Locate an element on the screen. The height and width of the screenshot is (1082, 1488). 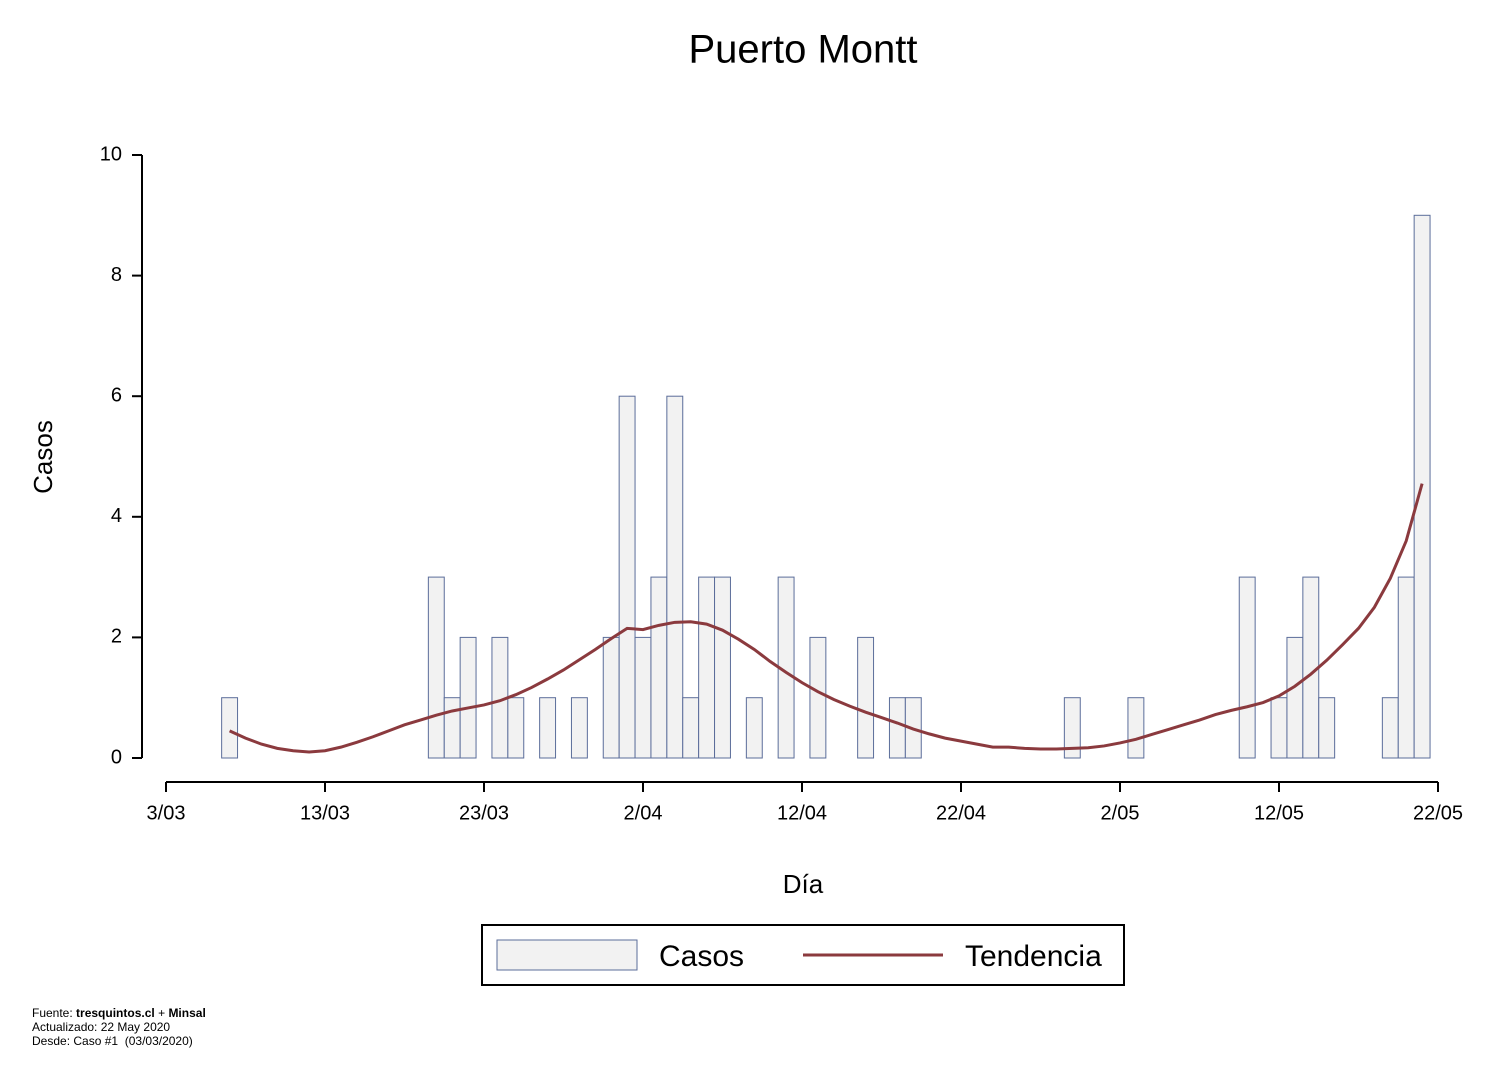
y-axis-label: Casos is located at coordinates (43, 457).